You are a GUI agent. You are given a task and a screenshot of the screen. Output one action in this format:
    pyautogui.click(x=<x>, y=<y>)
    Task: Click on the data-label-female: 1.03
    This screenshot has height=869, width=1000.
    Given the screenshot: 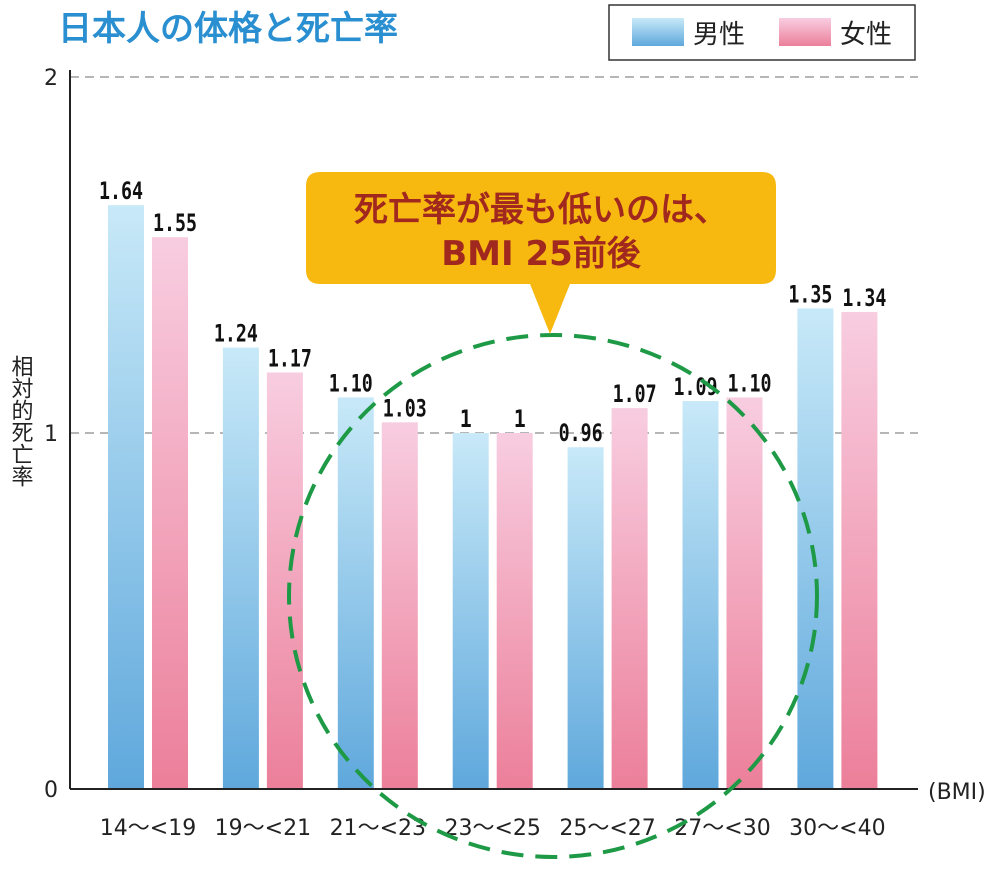 What is the action you would take?
    pyautogui.click(x=405, y=408)
    